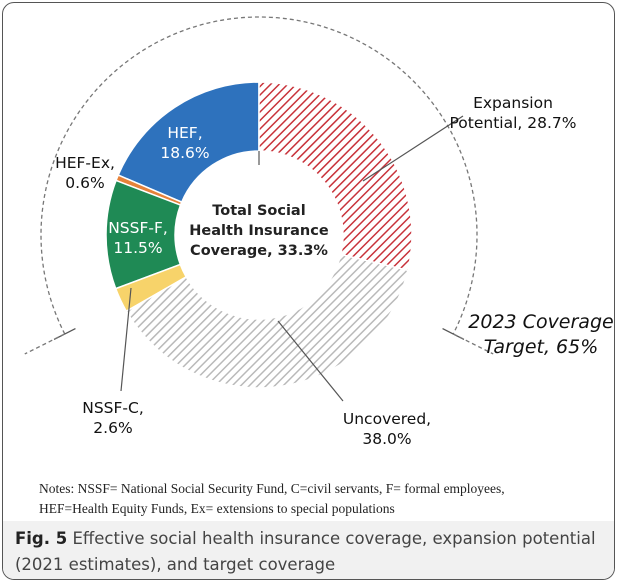  Describe the element at coordinates (513, 103) in the screenshot. I see `slice-label-expansion: Expansion` at that location.